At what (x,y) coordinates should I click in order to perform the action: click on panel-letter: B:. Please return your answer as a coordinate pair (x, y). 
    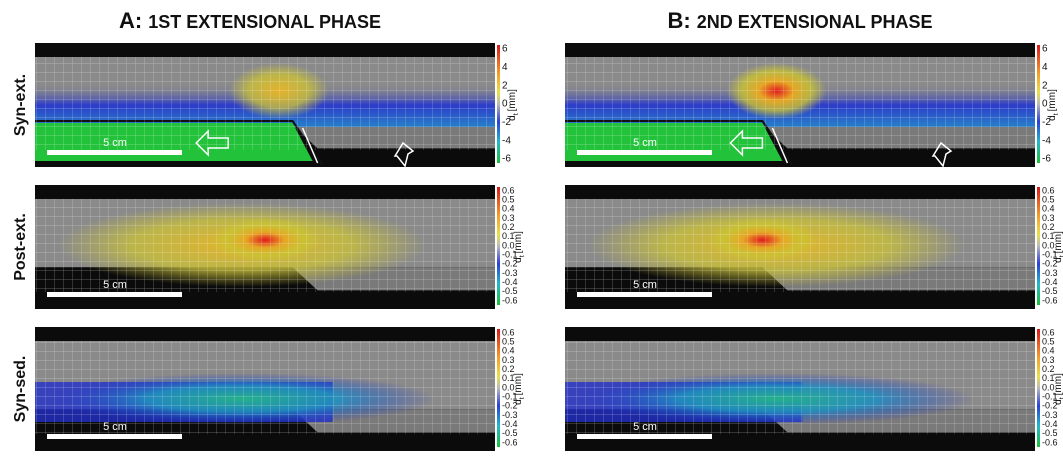
    Looking at the image, I should click on (679, 20).